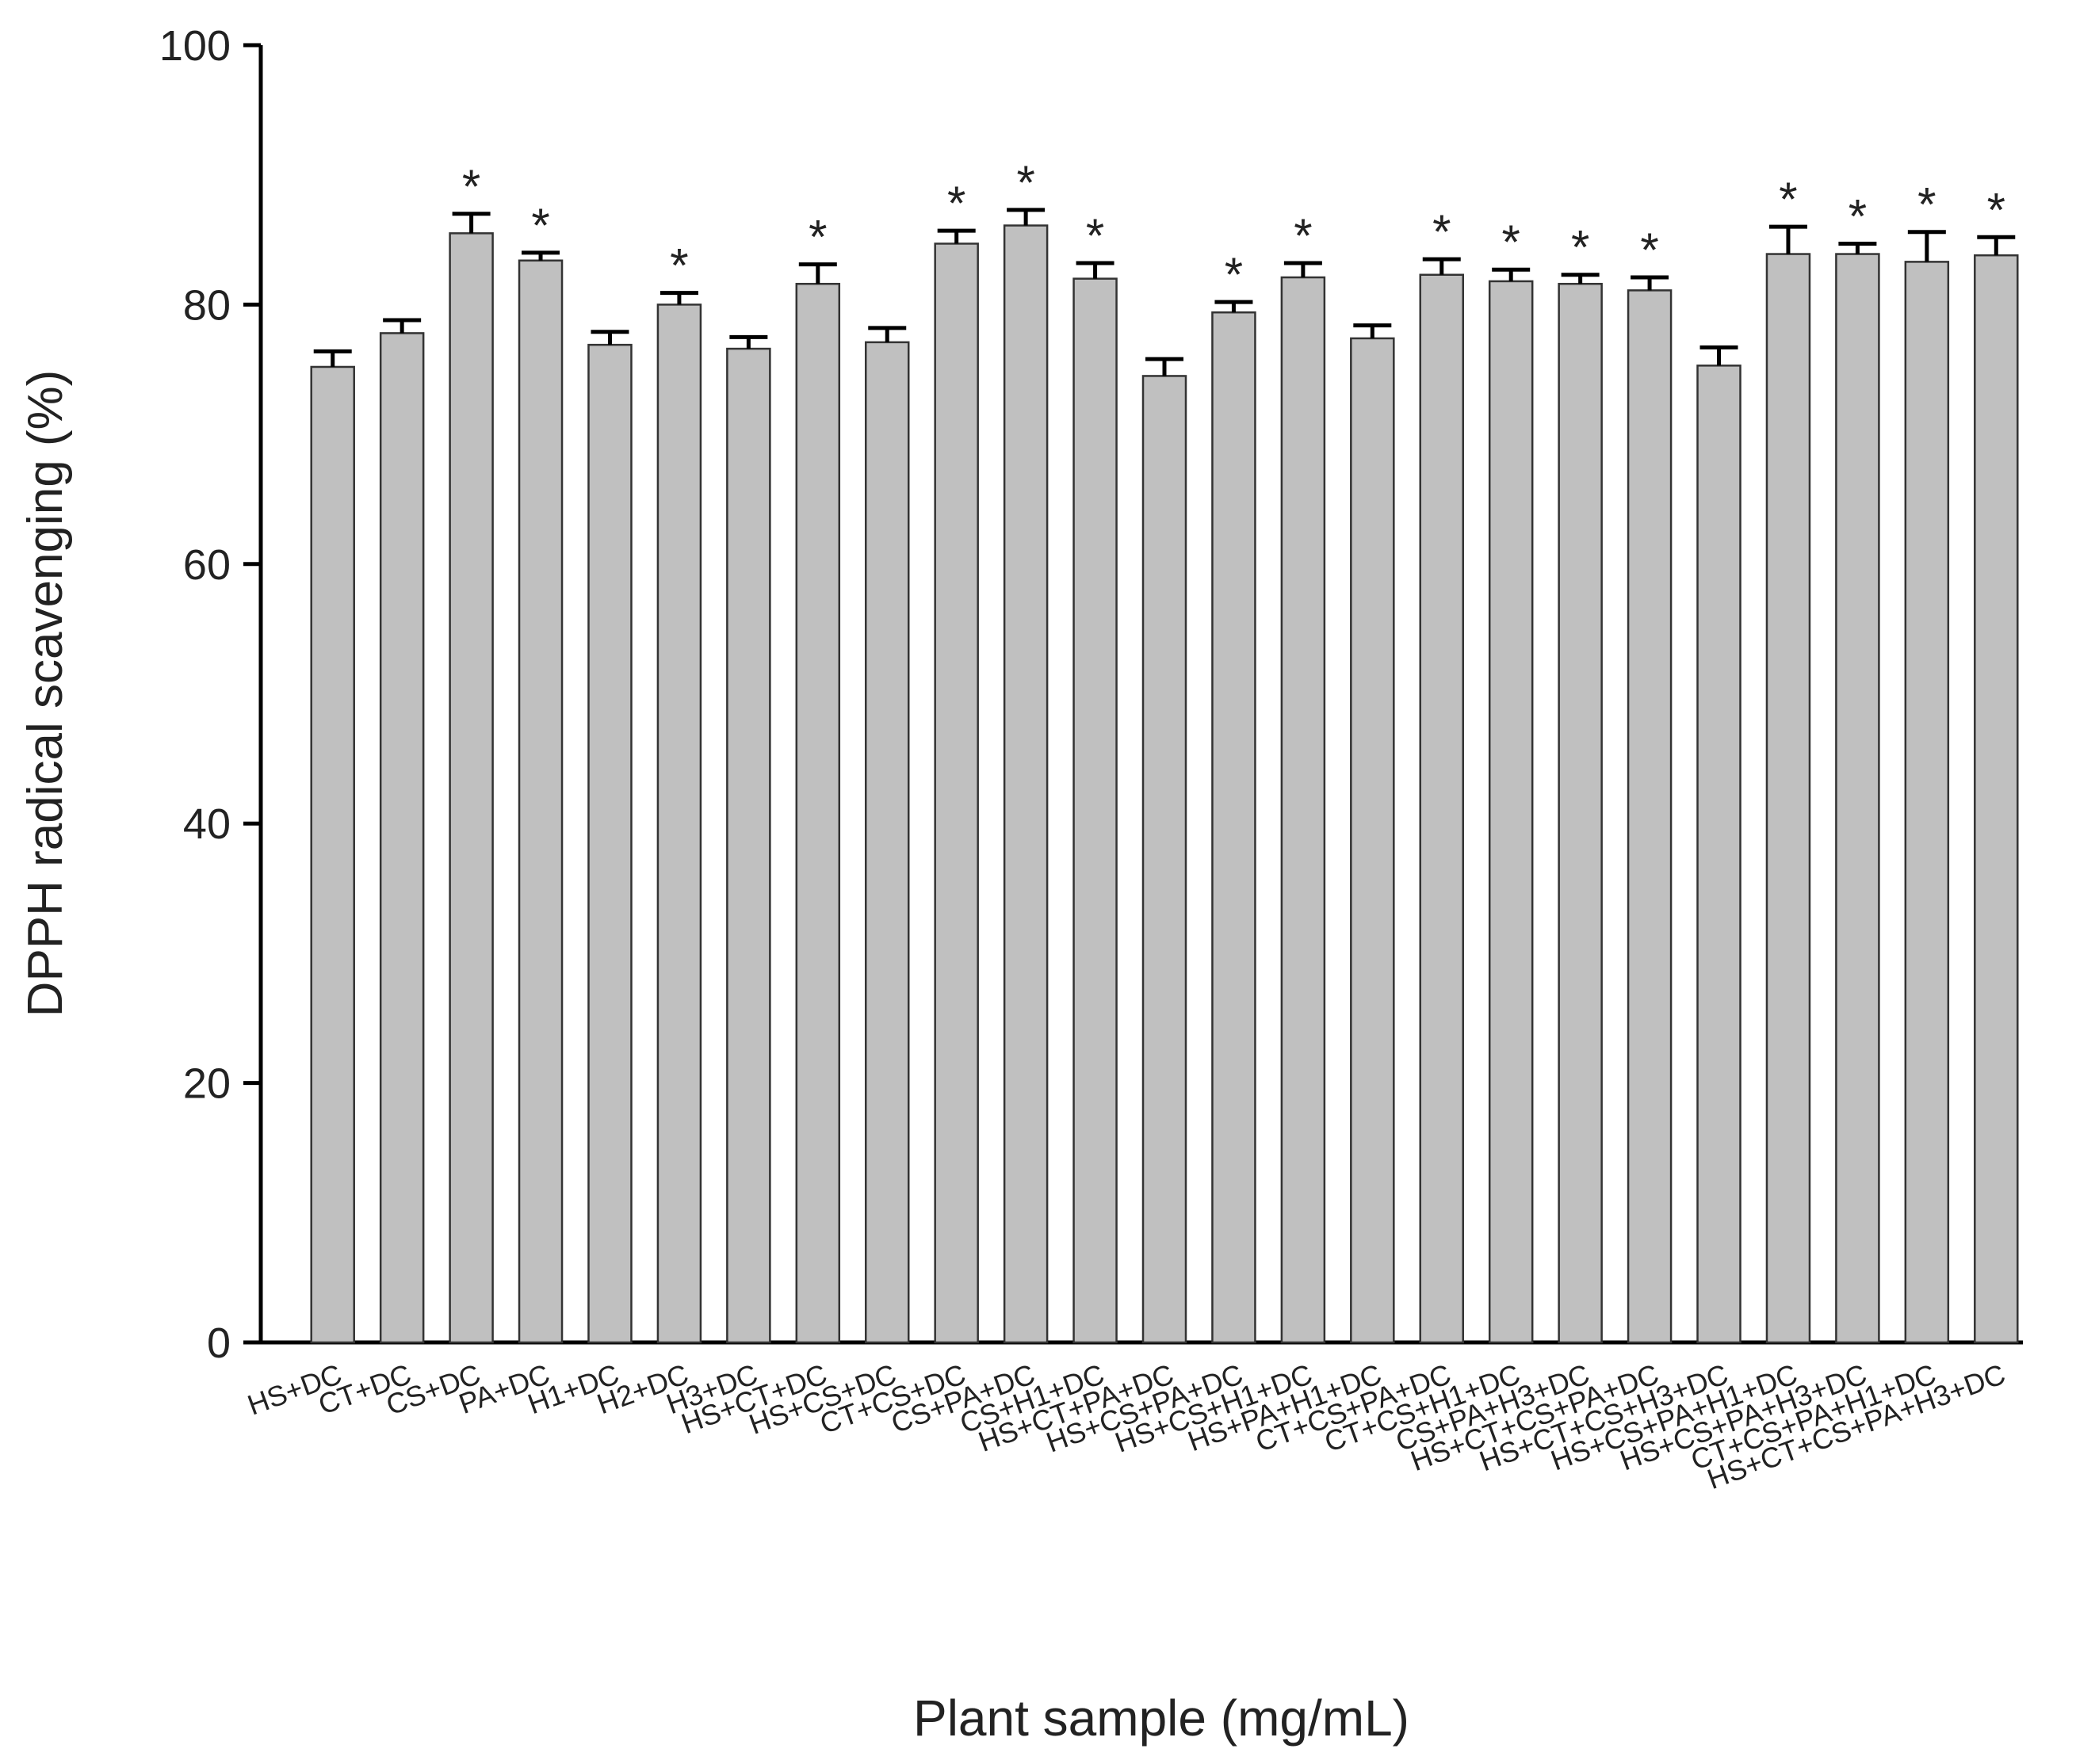  I want to click on y-tick-label: 80, so click(207, 305).